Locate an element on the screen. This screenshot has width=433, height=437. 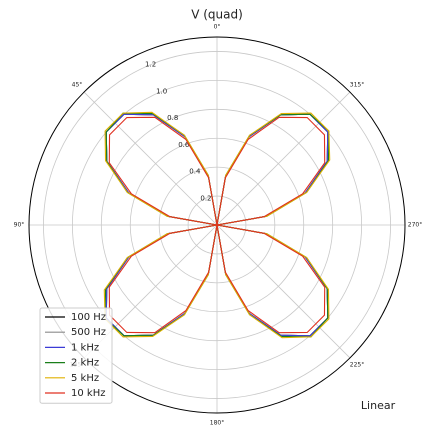
legend: 100 Hz 500 Hz 1 kHz 2 kHz 5 kHz 10 kHz is located at coordinates (76, 355).